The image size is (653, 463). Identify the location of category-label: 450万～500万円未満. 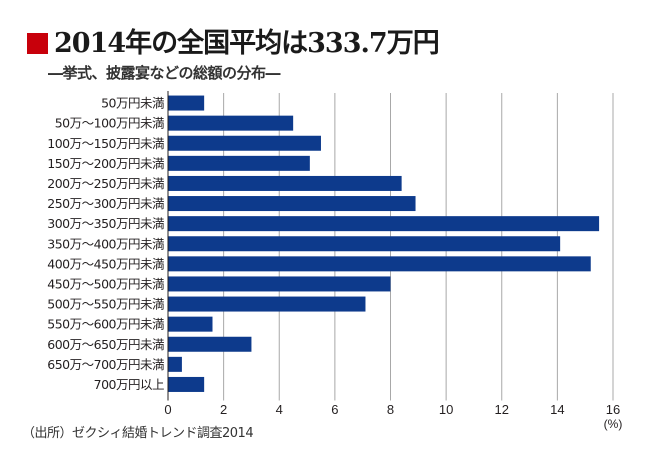
(105, 283).